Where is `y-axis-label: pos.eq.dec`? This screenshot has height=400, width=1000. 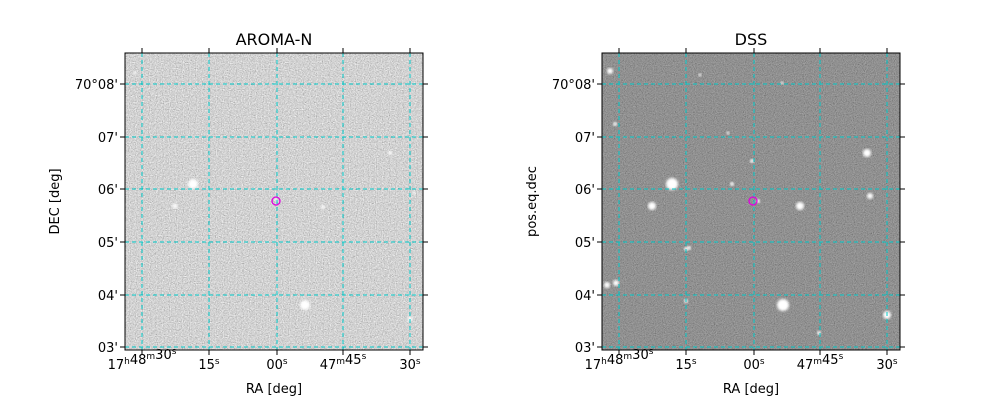 y-axis-label: pos.eq.dec is located at coordinates (532, 201).